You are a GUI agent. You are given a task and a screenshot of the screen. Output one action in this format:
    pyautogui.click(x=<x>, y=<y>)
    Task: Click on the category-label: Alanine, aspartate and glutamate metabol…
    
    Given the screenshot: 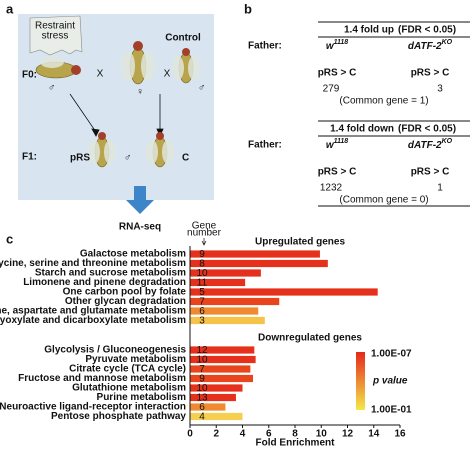 What is the action you would take?
    pyautogui.click(x=93, y=311)
    